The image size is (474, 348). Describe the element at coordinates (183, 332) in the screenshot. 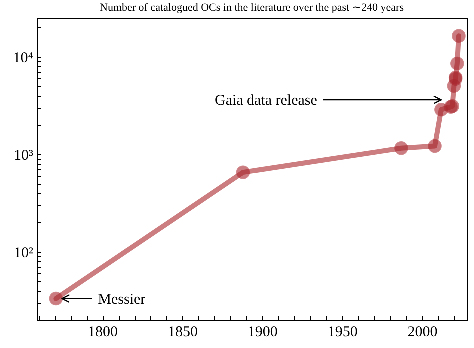

I see `x-tick-label: 1850` at that location.